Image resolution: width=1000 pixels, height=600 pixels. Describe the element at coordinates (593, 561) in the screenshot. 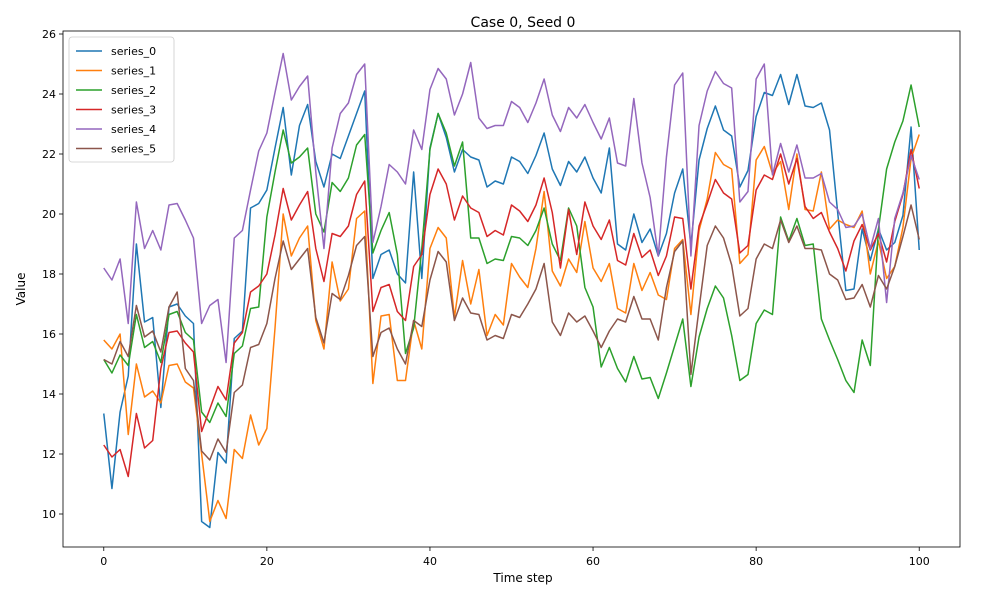

I see `x-tick-label: 60` at that location.